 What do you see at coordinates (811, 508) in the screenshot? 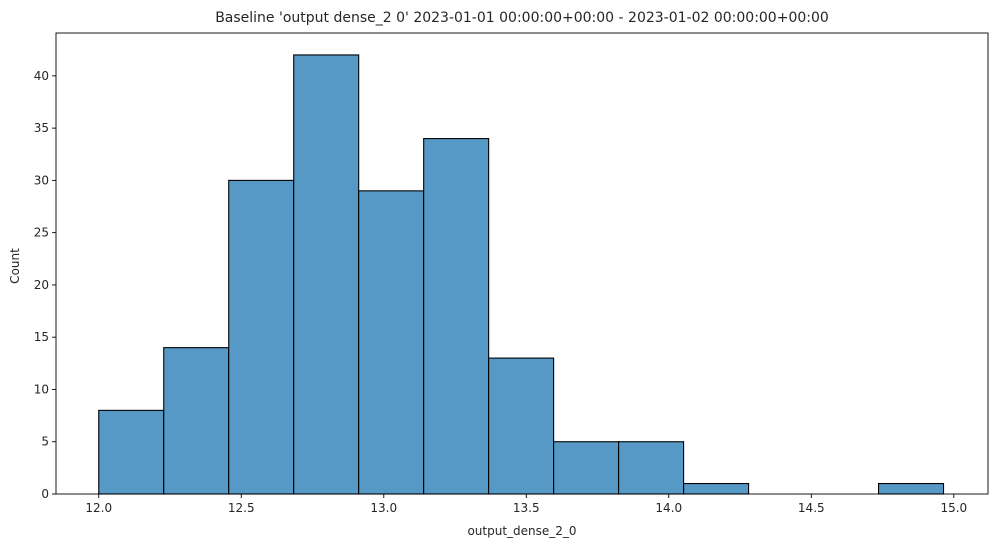
I see `x-tick-label: 14.5` at bounding box center [811, 508].